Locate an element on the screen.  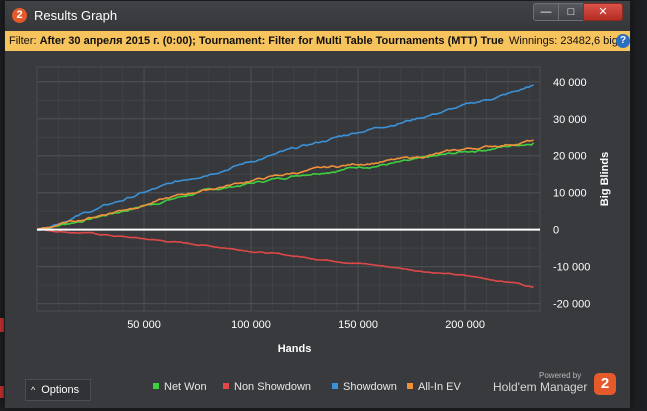
x-tick-label: 100 000 is located at coordinates (251, 325).